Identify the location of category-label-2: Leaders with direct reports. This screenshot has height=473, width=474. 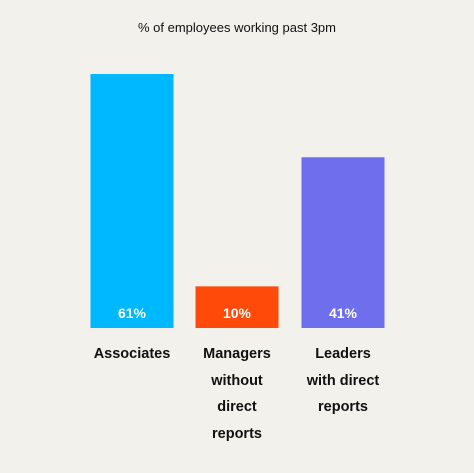
(343, 381).